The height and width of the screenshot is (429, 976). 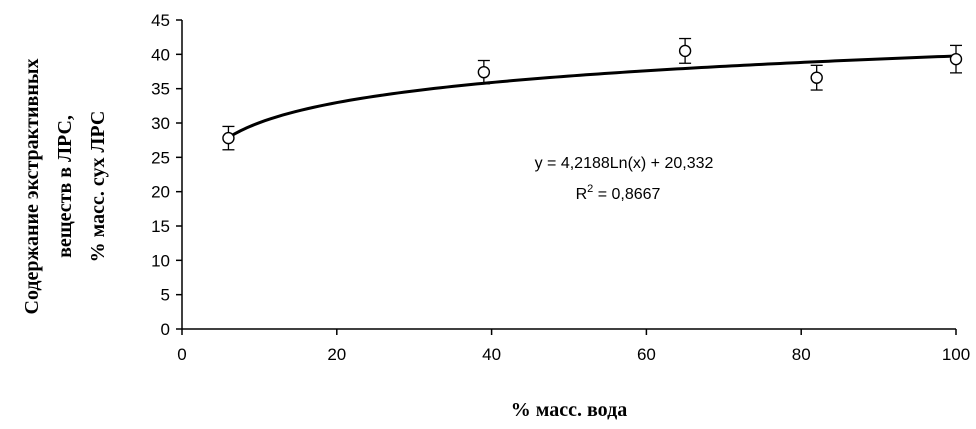 I want to click on r2-value: = 0,8667, so click(x=626, y=194).